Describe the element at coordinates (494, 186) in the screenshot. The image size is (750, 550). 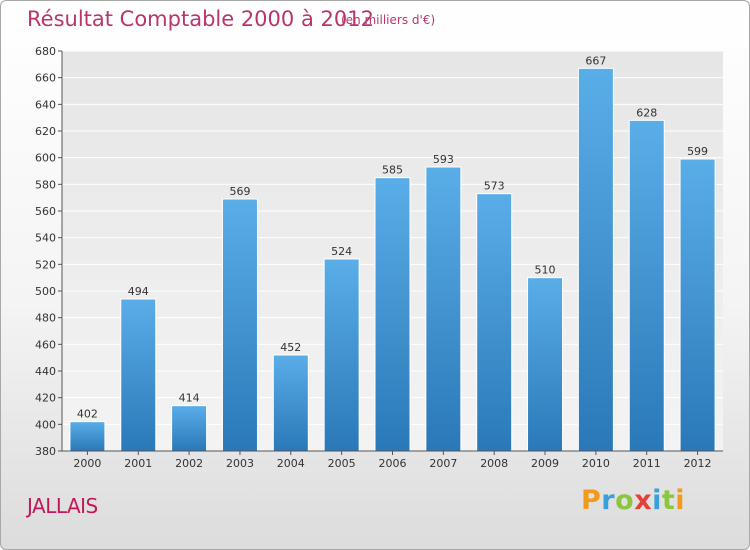
I see `data-label: 573` at that location.